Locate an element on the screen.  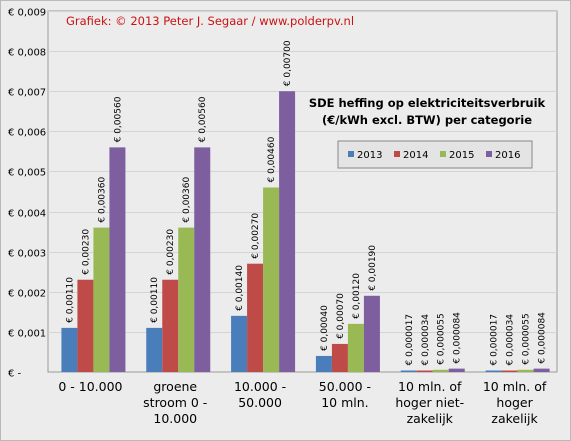
legend: 2013 2014 2015 2016 is located at coordinates (435, 154).